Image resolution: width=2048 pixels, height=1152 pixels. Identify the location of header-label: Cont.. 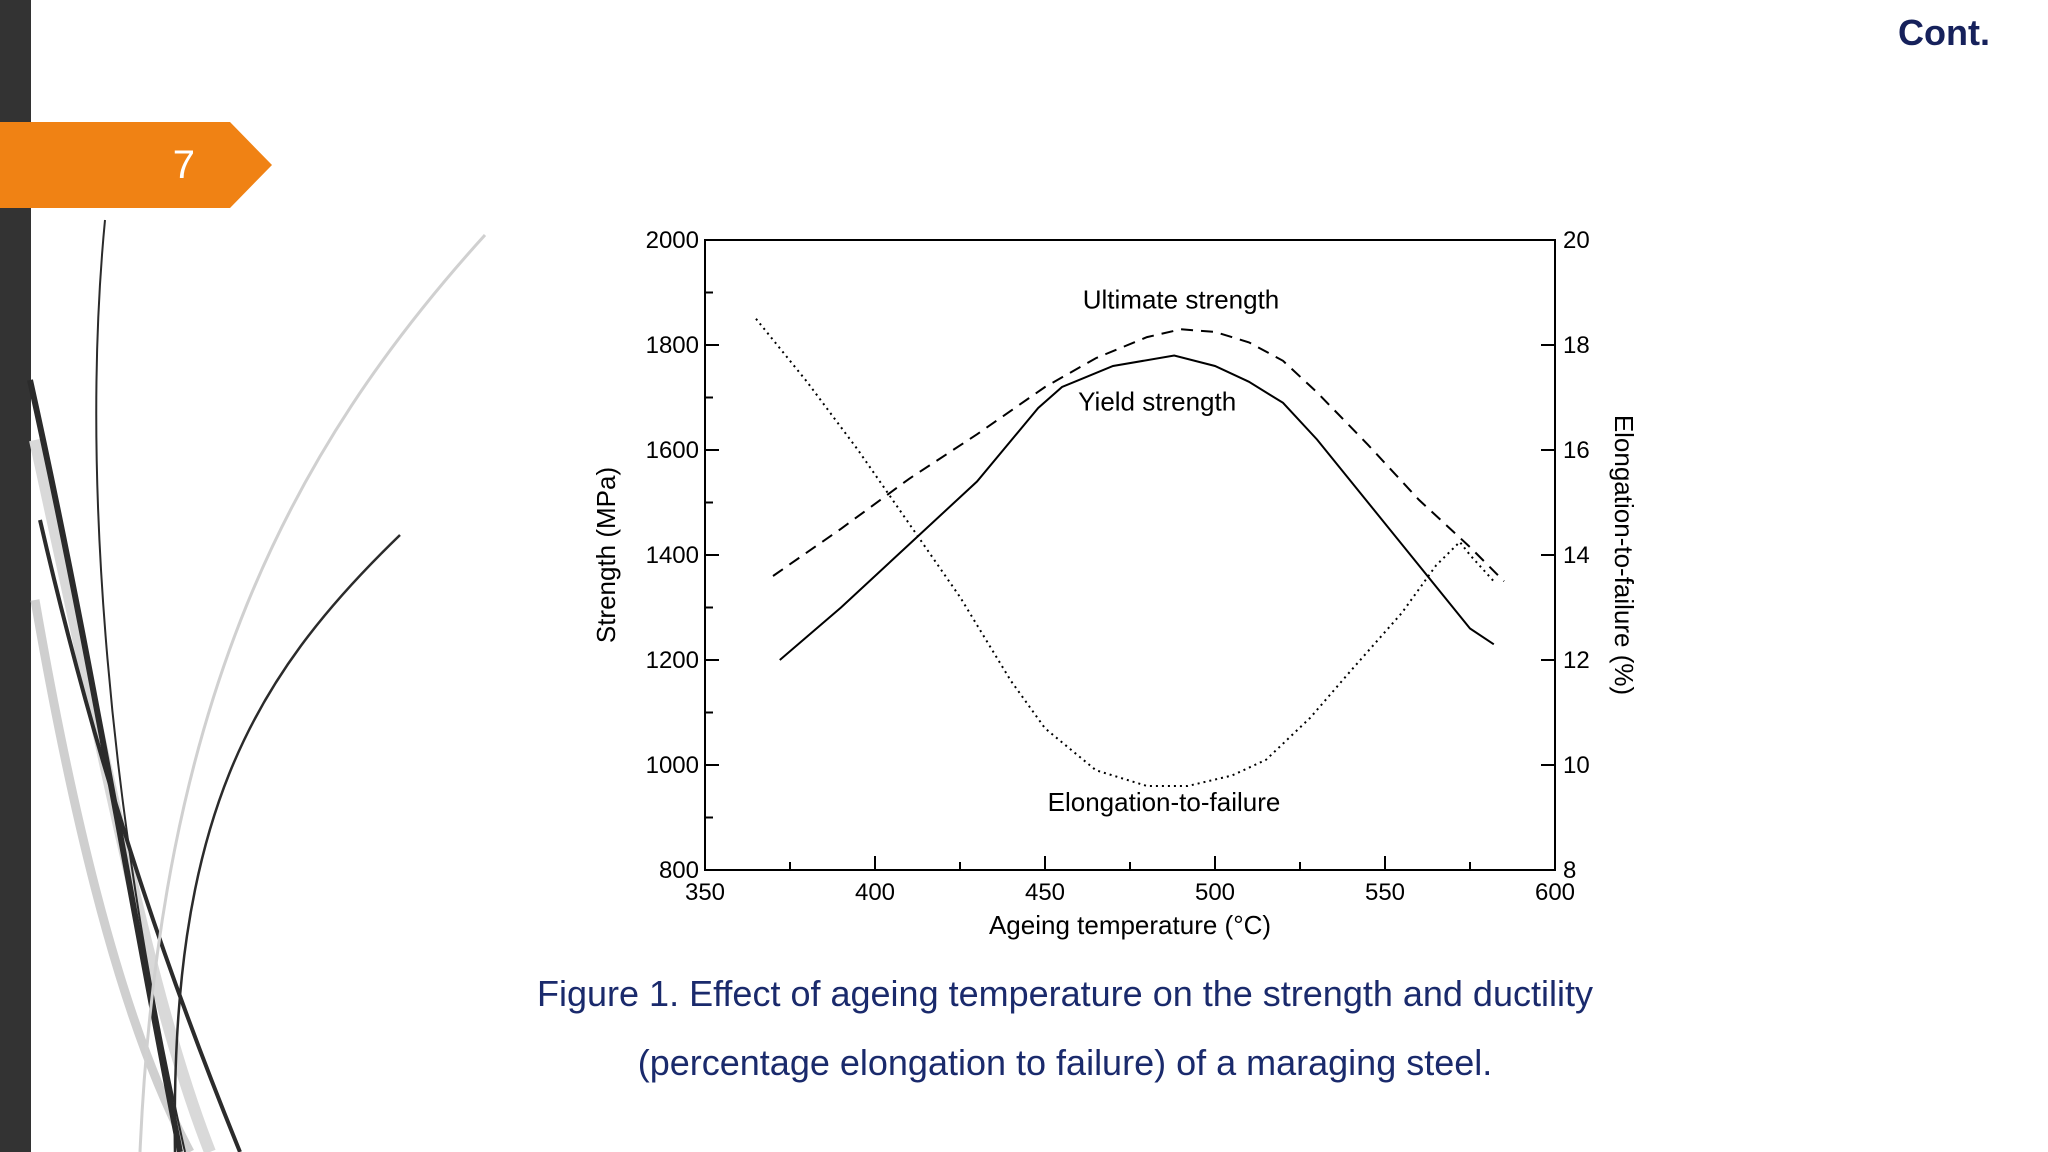
(1944, 33).